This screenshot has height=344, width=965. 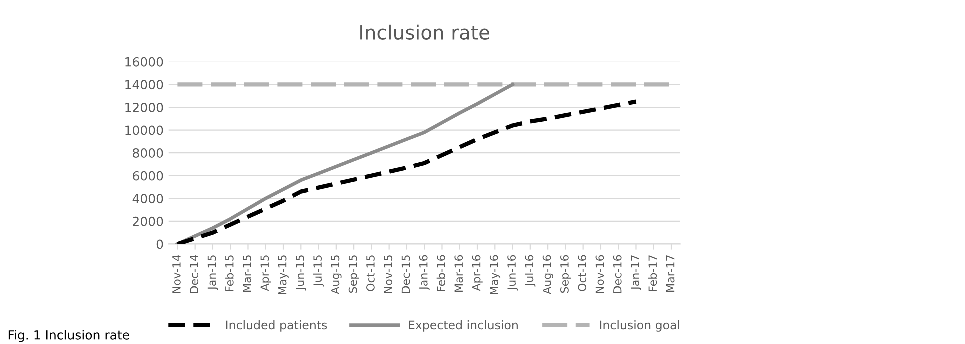 I want to click on x-tick-label: Feb-16, so click(x=441, y=273).